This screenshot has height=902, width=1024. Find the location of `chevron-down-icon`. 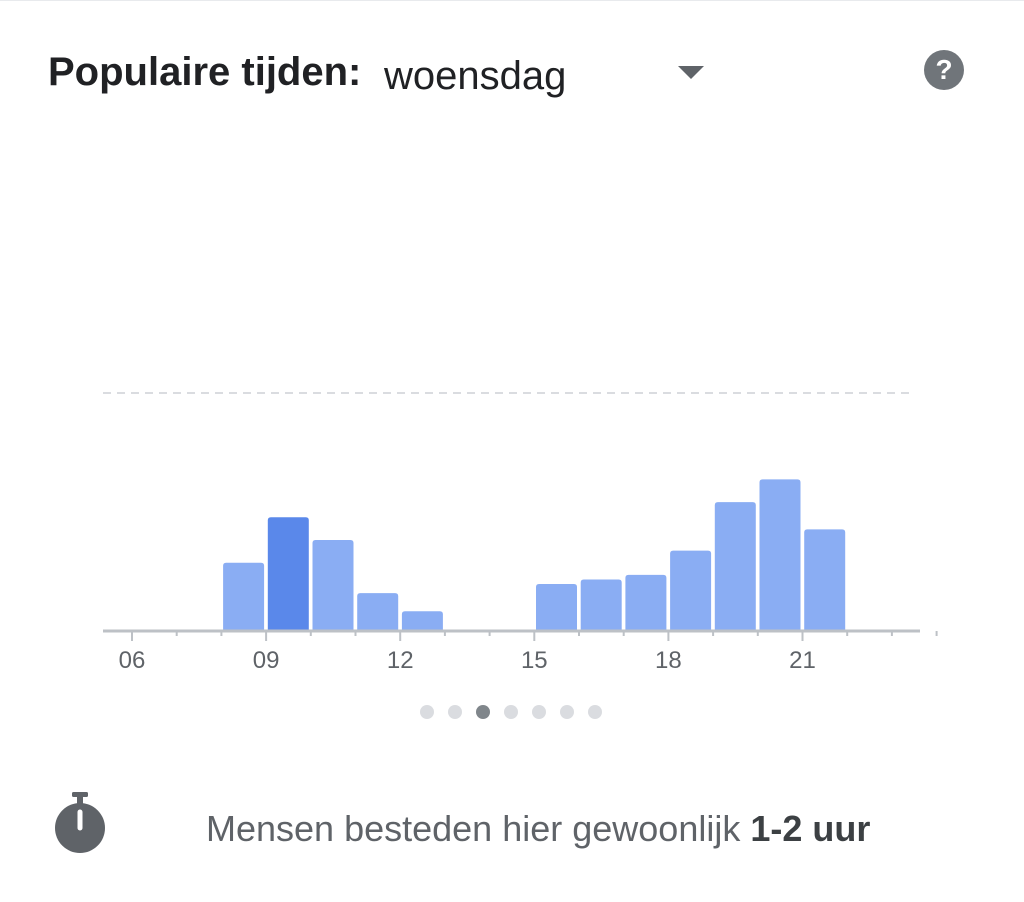

chevron-down-icon is located at coordinates (691, 72).